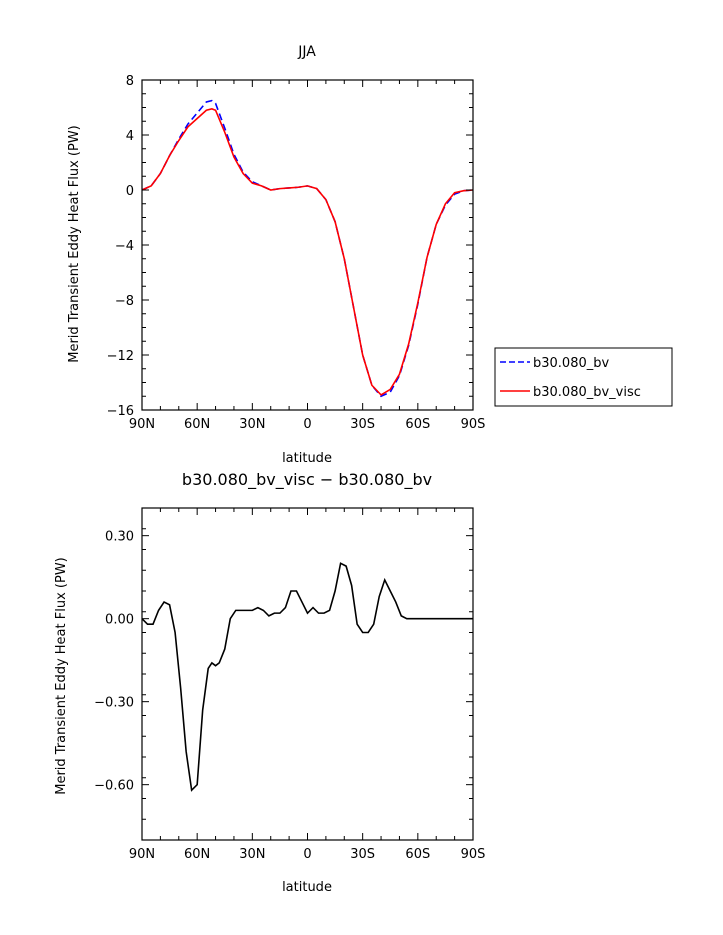 The width and height of the screenshot is (723, 935). What do you see at coordinates (130, 136) in the screenshot?
I see `y-tick-label: 4` at bounding box center [130, 136].